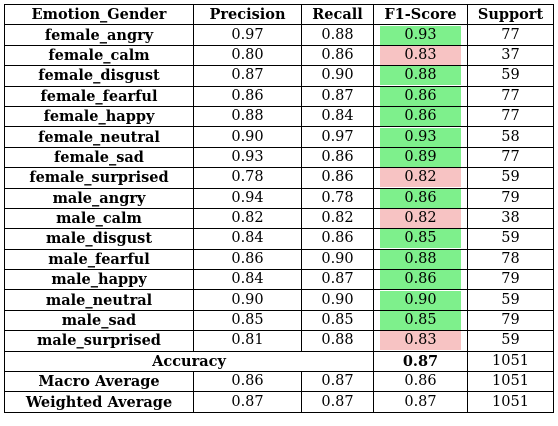  I want to click on table-row: male_neutral 0.90 0.90 0.90 59, so click(279, 300).